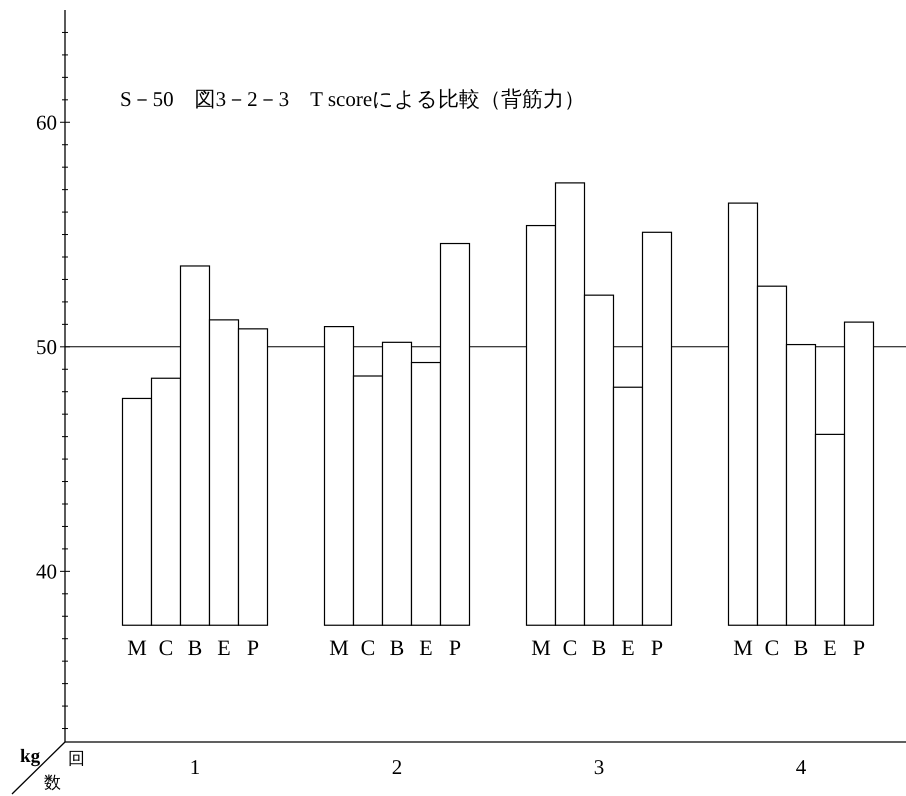  What do you see at coordinates (353, 99) in the screenshot?
I see `title: S－50 図3－2－3 T scoreによる比較（背筋力）` at bounding box center [353, 99].